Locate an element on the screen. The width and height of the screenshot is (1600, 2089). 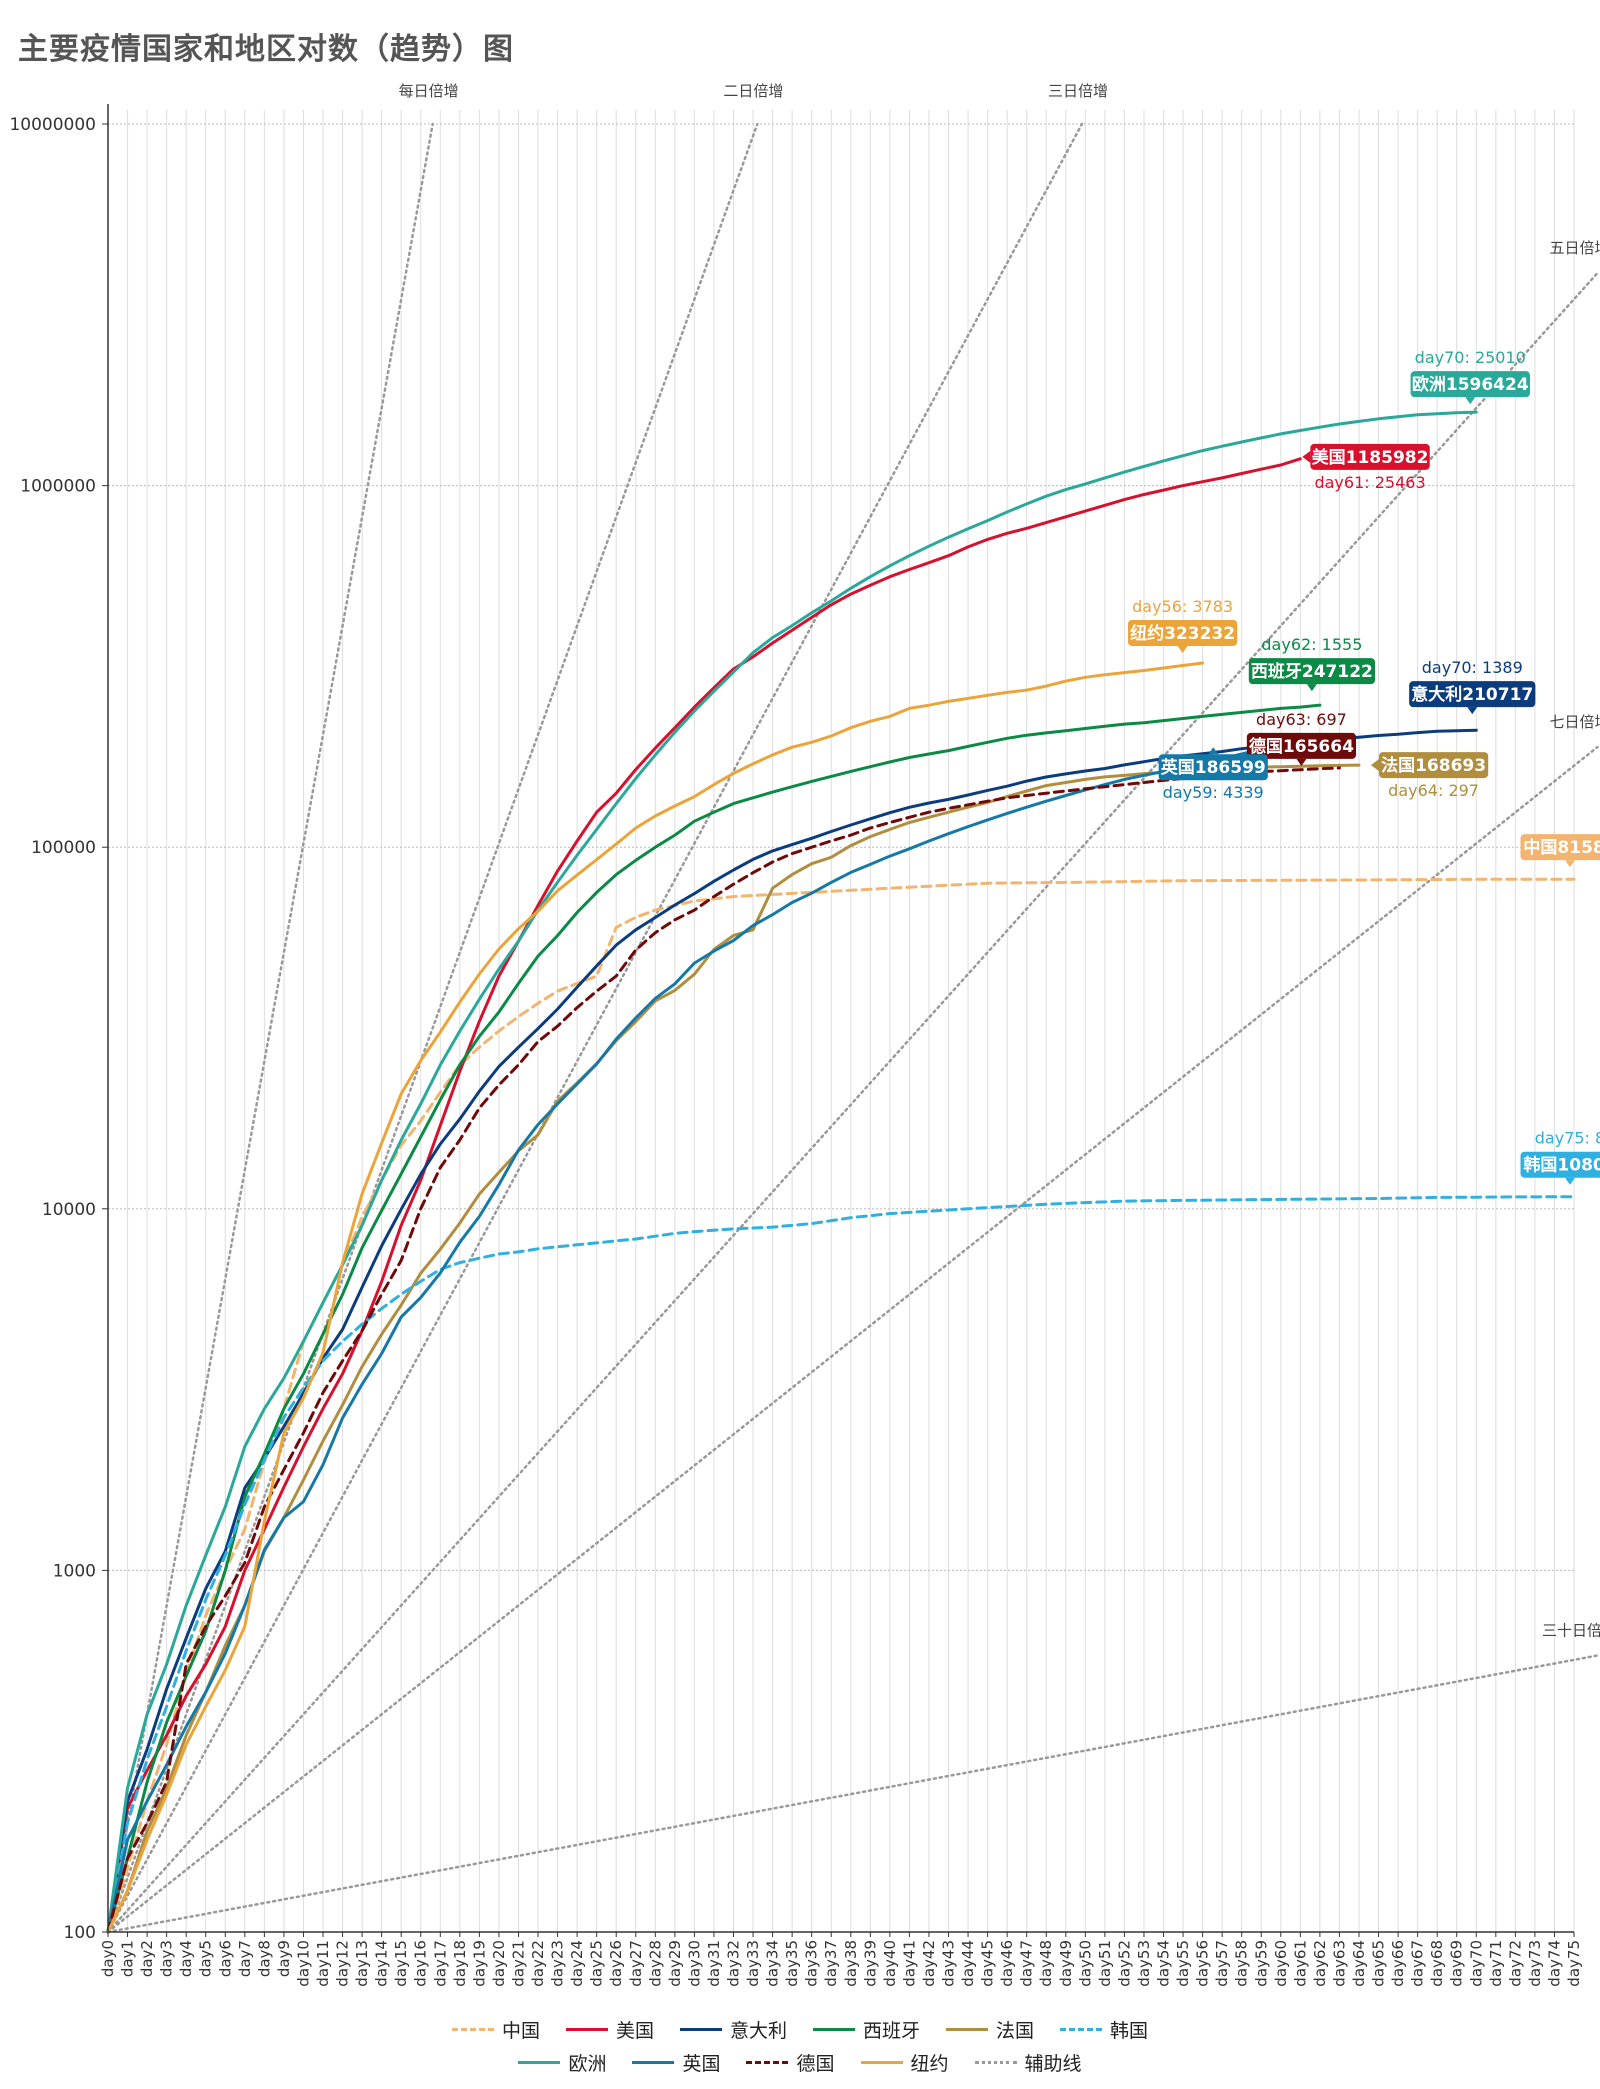
x-tick-label: day6 is located at coordinates (225, 1958).